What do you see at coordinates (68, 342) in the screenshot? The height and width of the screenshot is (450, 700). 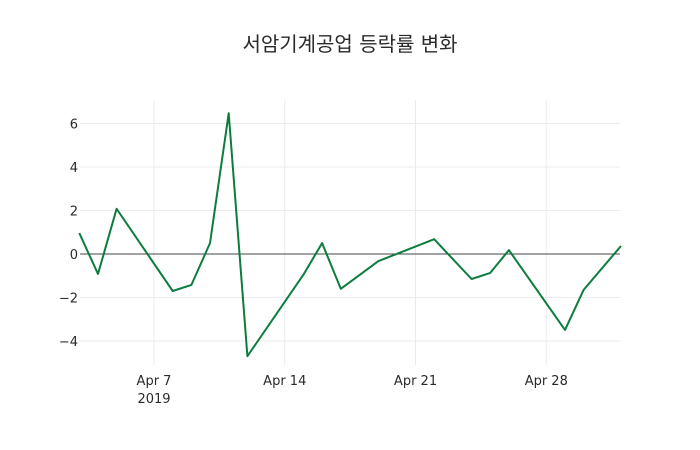 I see `y-tick-label: −4` at bounding box center [68, 342].